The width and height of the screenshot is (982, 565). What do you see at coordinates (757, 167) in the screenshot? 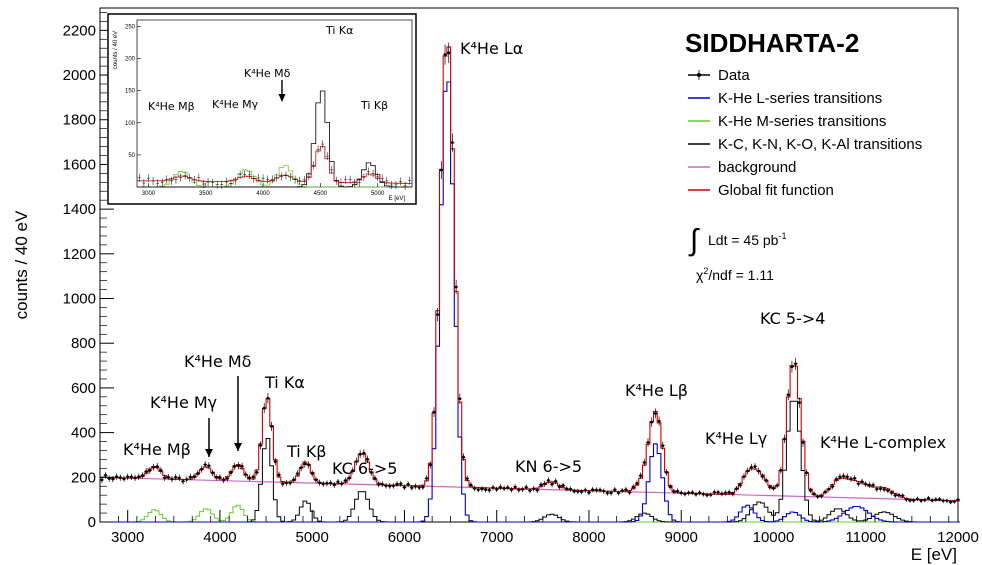
I see `legend-entry: background` at bounding box center [757, 167].